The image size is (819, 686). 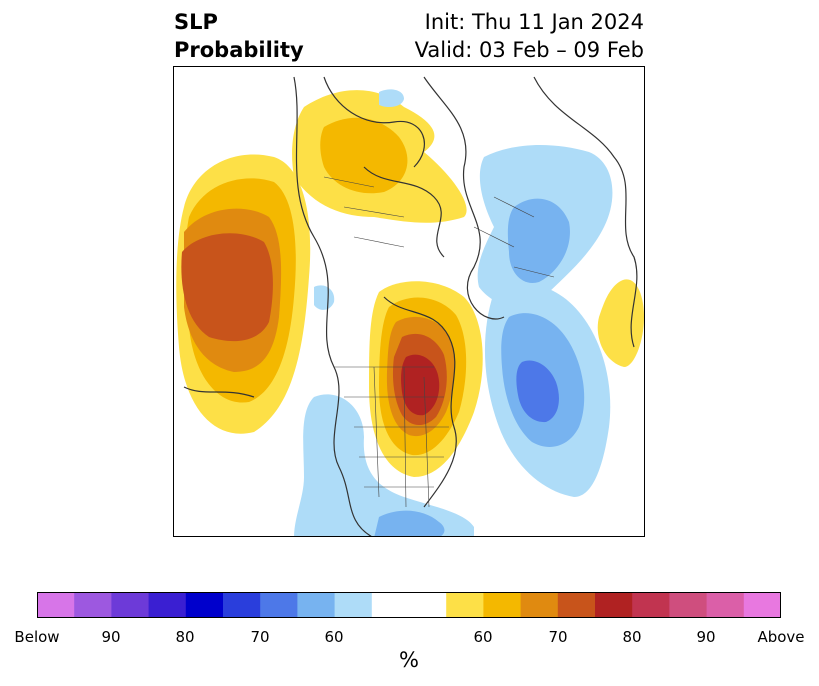 I want to click on variable-label: SLP, so click(x=196, y=22).